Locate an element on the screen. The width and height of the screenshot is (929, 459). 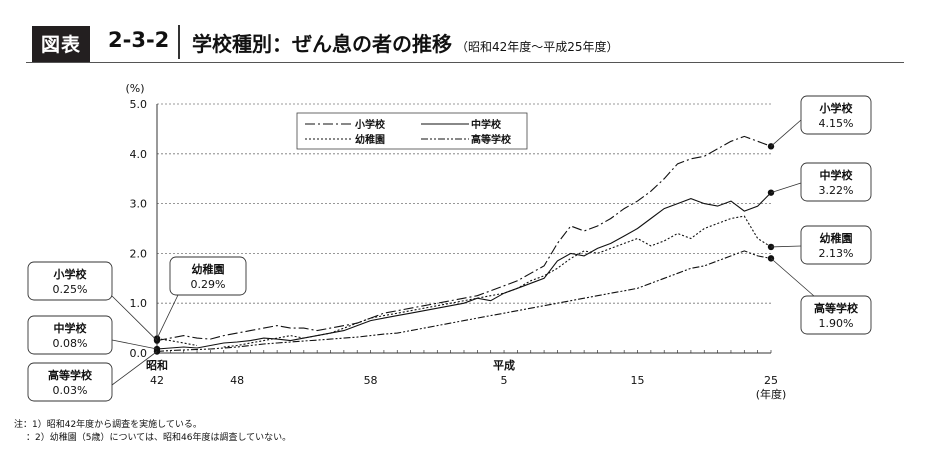
figure-number: 2-3-2 is located at coordinates (139, 40).